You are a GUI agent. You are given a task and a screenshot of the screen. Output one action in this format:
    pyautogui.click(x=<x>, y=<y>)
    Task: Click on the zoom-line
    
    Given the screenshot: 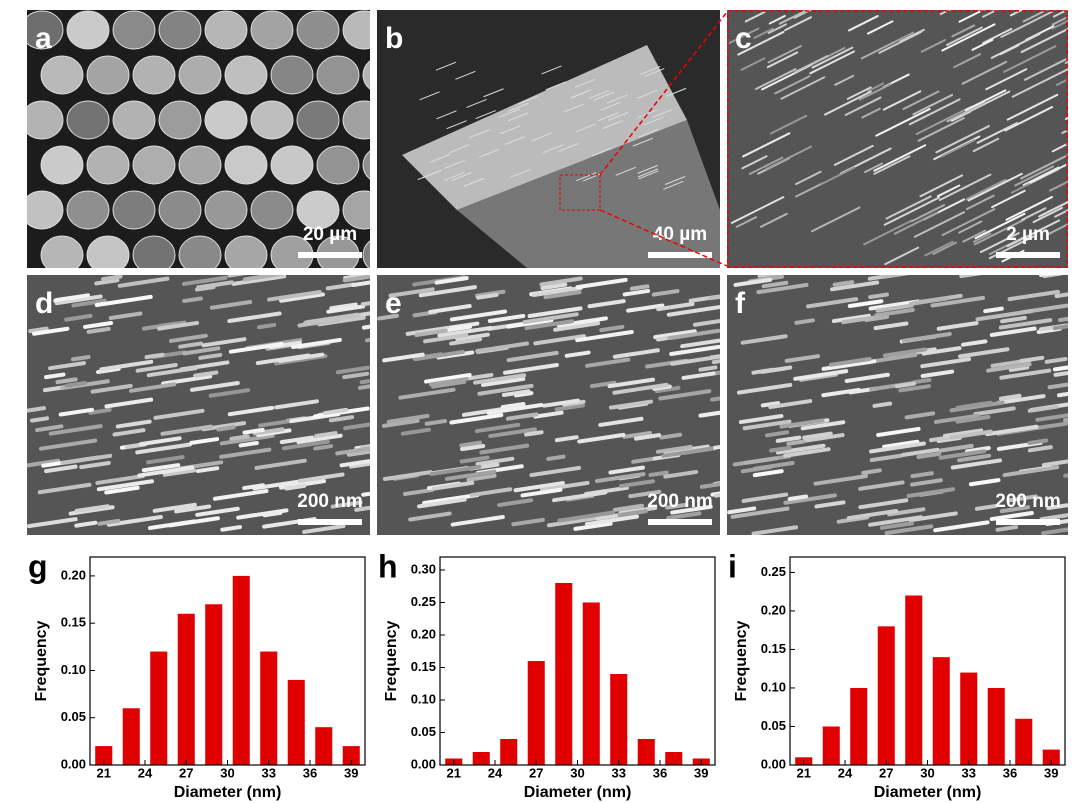 What is the action you would take?
    pyautogui.click(x=663, y=93)
    